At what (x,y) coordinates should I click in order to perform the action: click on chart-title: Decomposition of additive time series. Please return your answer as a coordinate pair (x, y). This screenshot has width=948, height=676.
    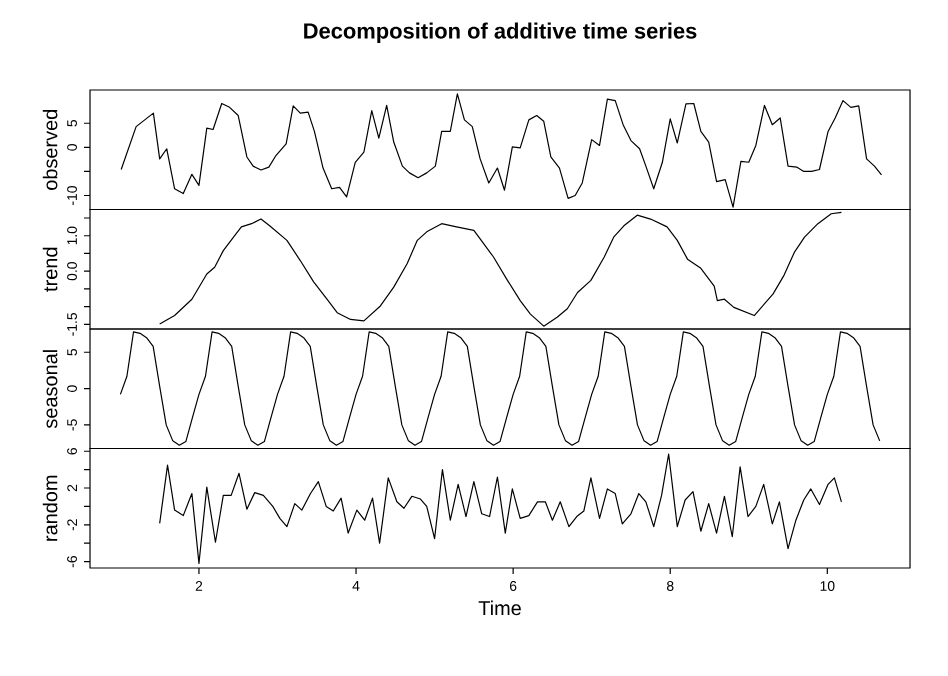
    Looking at the image, I should click on (500, 32).